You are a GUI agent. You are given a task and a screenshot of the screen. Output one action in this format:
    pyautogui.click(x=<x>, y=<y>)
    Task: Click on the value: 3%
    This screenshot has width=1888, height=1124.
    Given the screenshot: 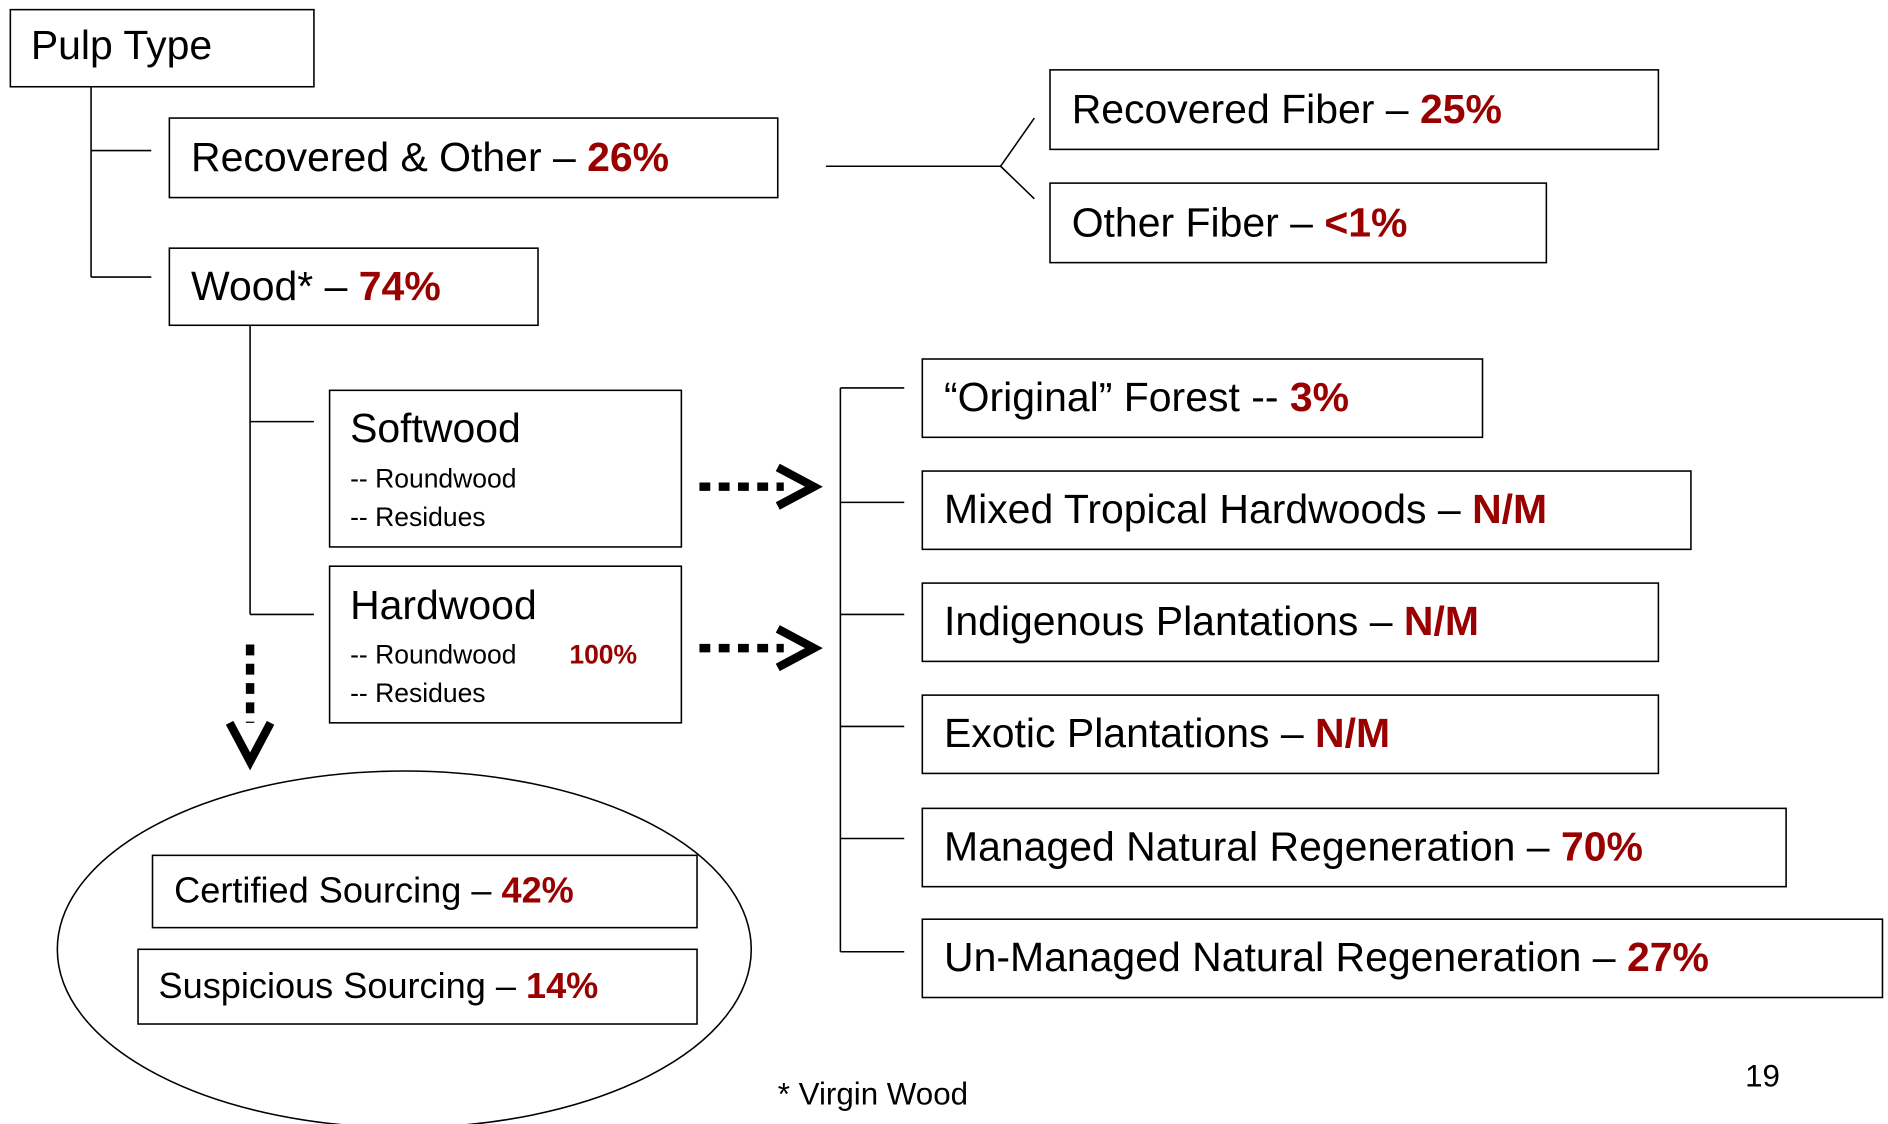 What is the action you would take?
    pyautogui.click(x=1319, y=397)
    